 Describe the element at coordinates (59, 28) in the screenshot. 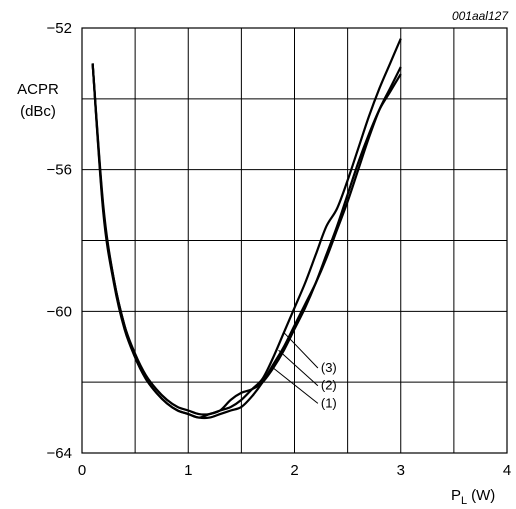

I see `y-tick-label: −52` at that location.